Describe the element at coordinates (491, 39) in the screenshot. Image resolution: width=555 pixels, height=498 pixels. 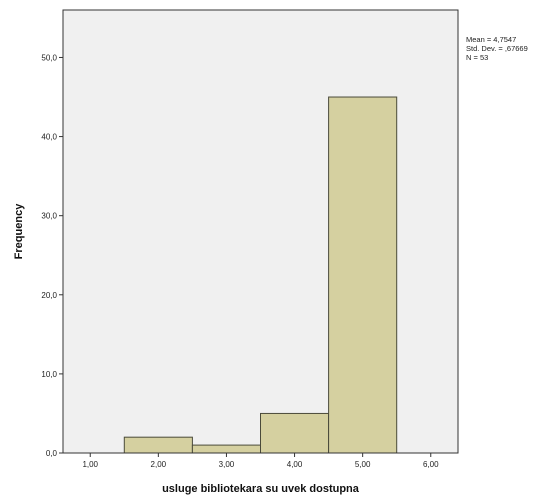
I see `stats-mean: Mean = 4,7547` at that location.